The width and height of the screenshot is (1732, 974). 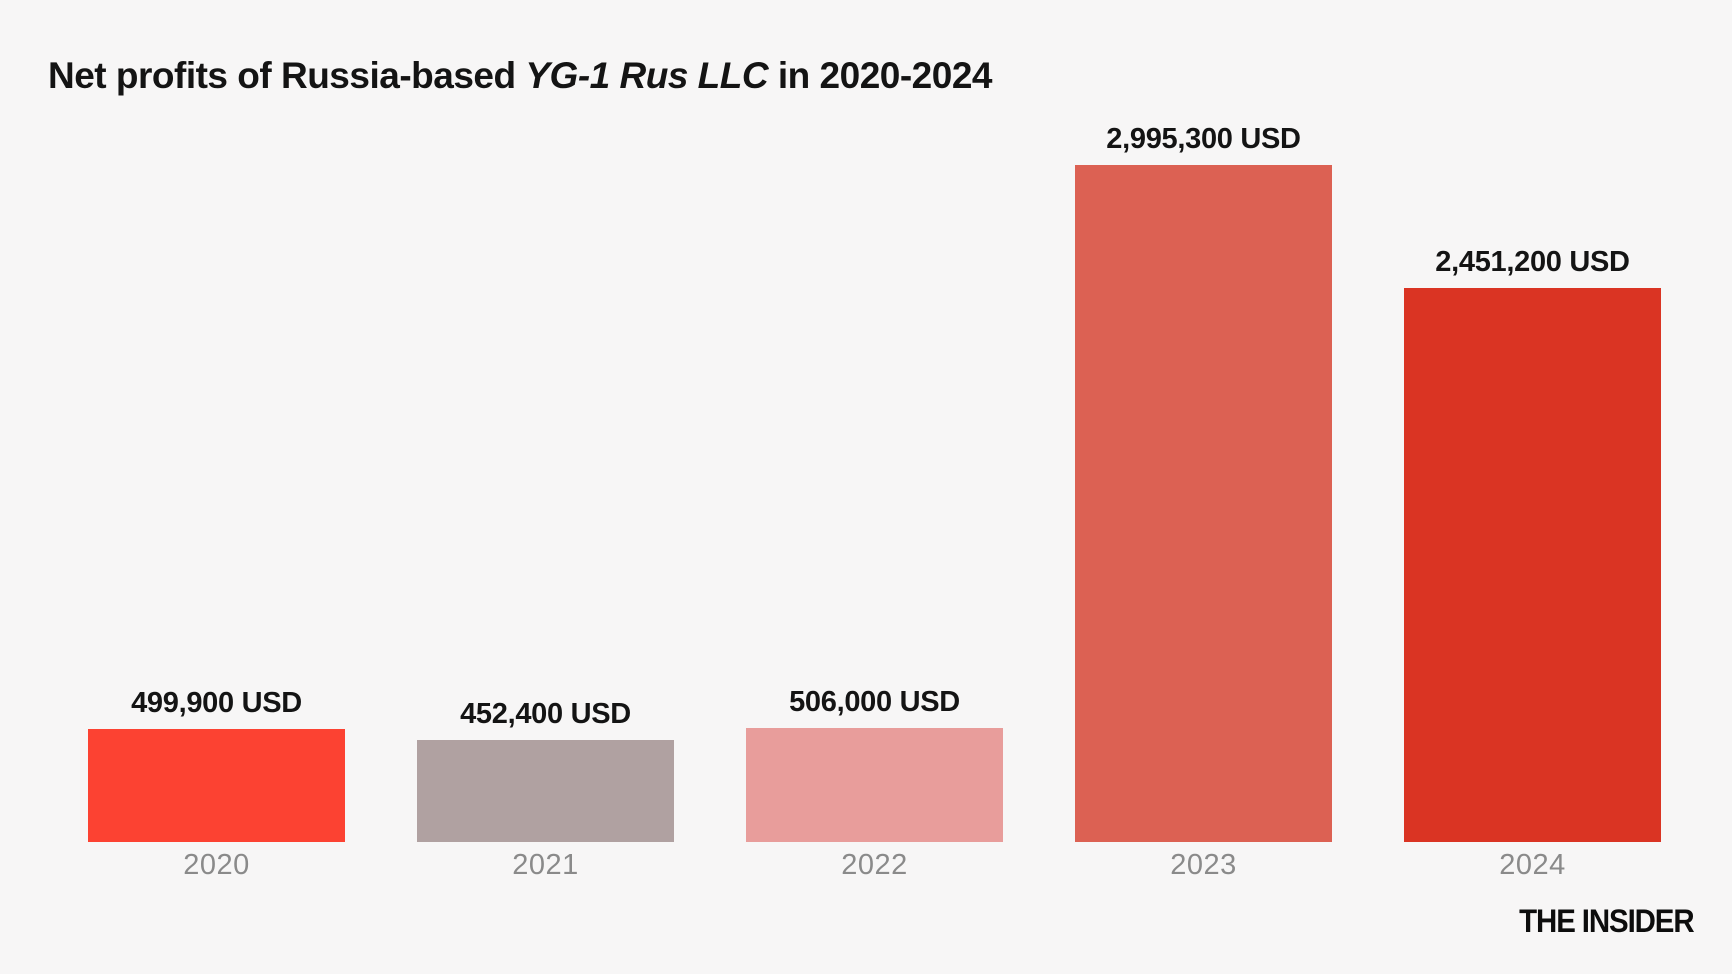 I want to click on bar-value-label: 2,995,300 USD, so click(x=1203, y=139).